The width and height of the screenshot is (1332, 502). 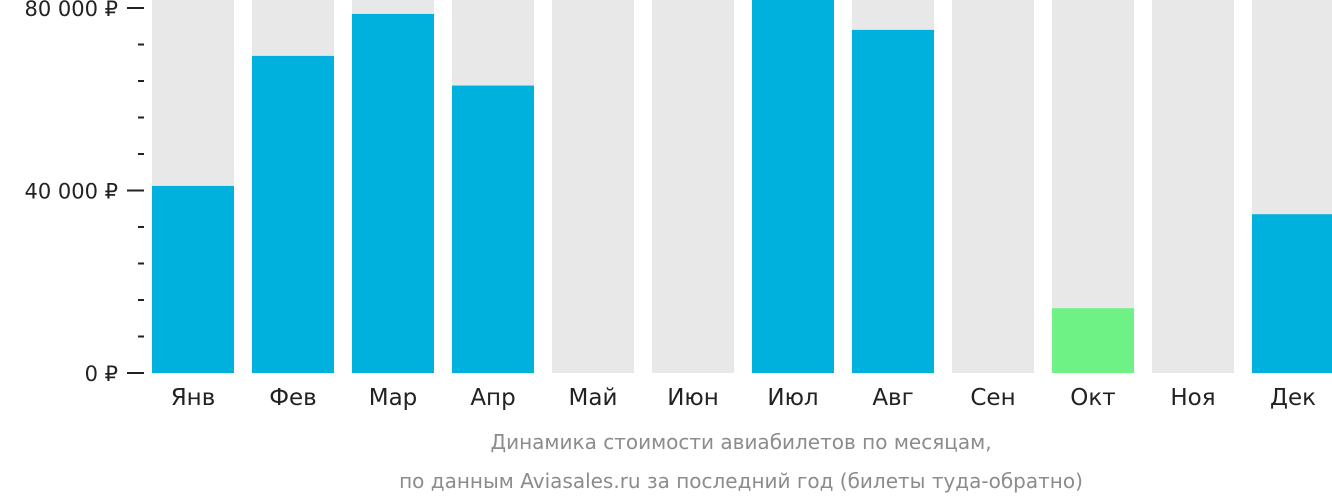 What do you see at coordinates (1192, 398) in the screenshot?
I see `x-tick-label: Ноя` at bounding box center [1192, 398].